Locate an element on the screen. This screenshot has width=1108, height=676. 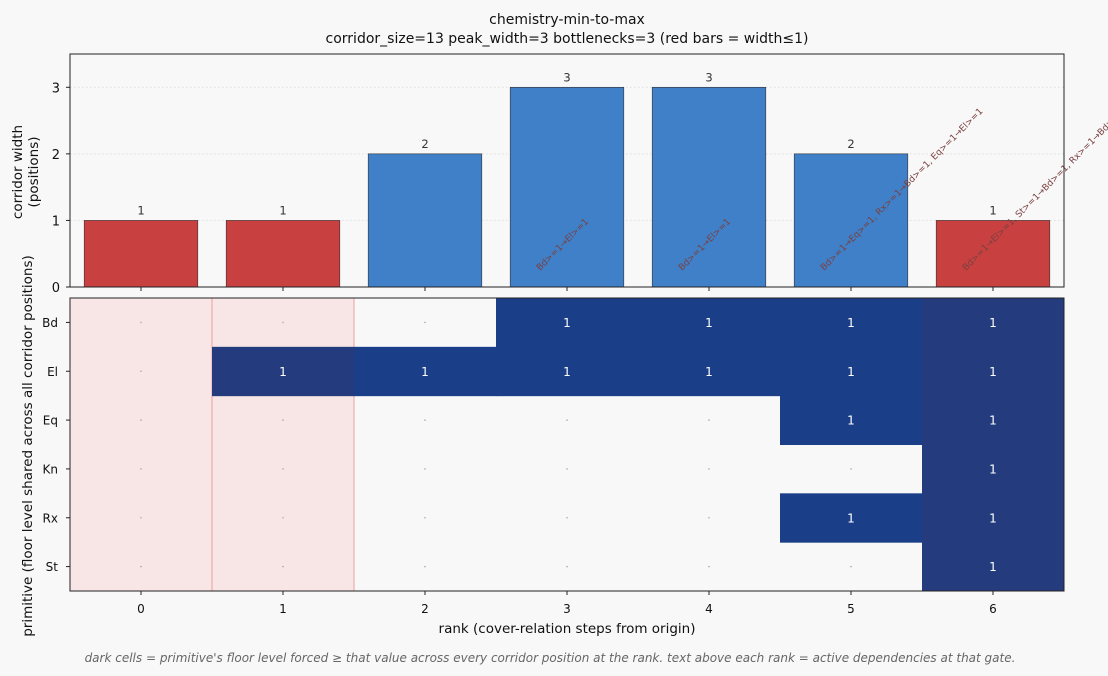
heatmap-y-tick-label: Eq is located at coordinates (50, 421).